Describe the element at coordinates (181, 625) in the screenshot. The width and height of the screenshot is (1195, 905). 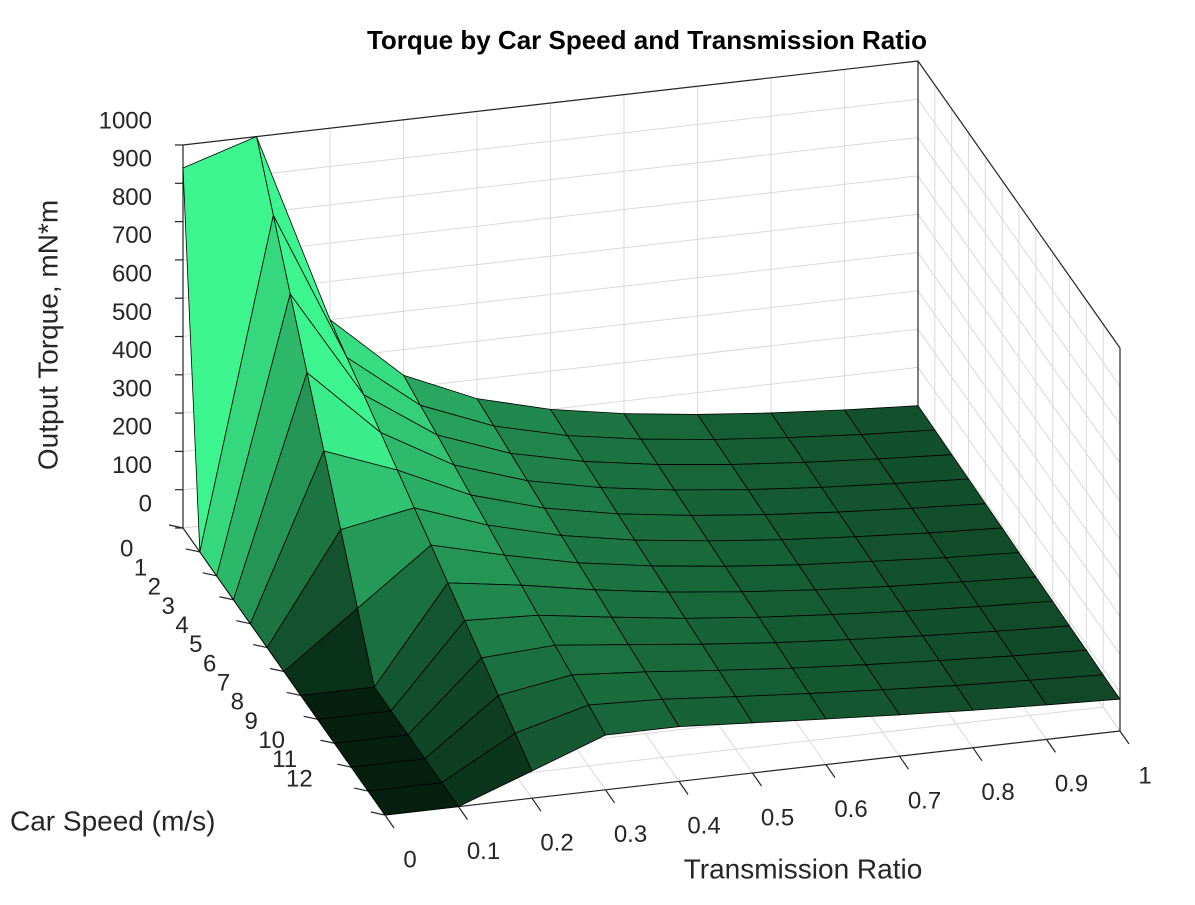
I see `y-tick-label: 4` at that location.